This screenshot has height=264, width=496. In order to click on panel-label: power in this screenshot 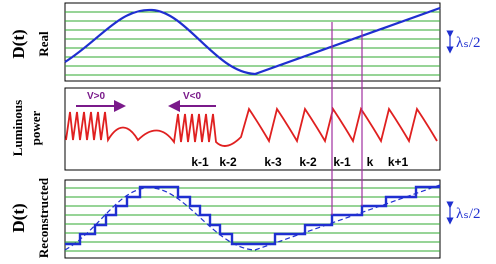, I will do `click(35, 127)`.